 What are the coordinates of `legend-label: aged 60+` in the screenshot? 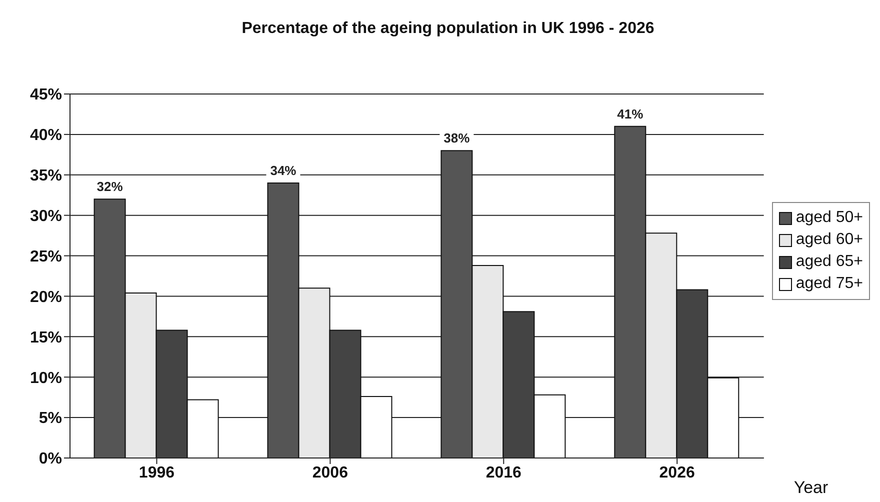 It's located at (829, 240).